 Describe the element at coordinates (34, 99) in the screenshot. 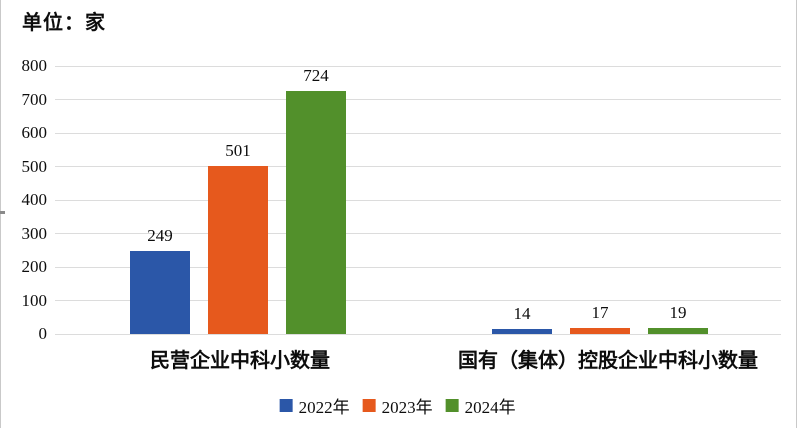

I see `y-axis-tick-label: 700` at that location.